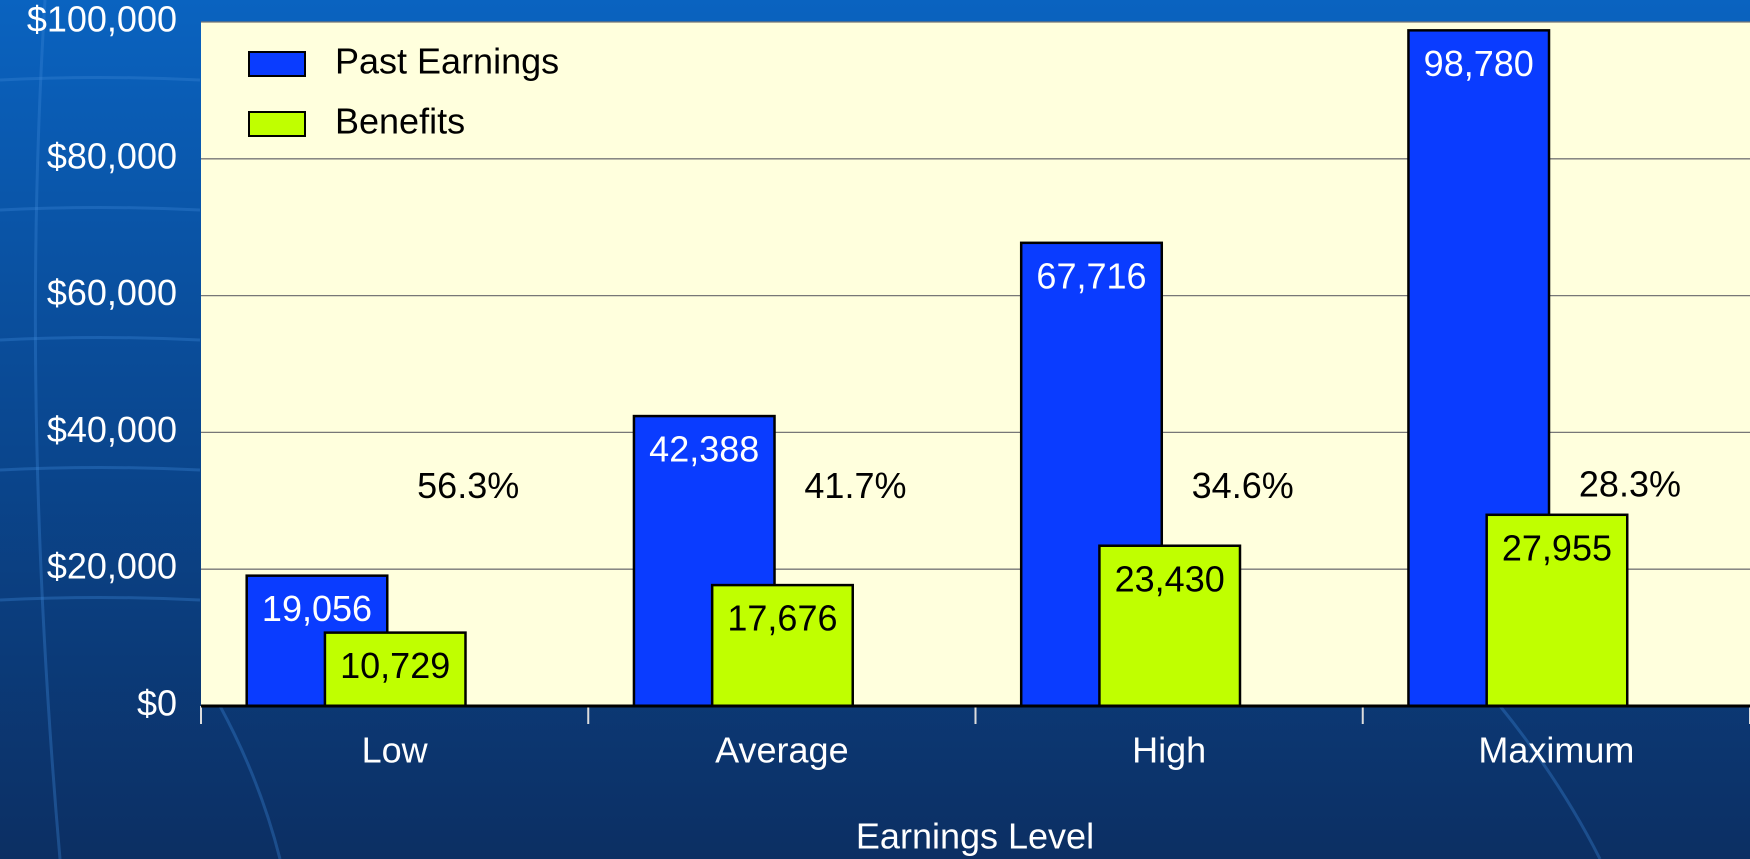 The height and width of the screenshot is (859, 1750). Describe the element at coordinates (400, 121) in the screenshot. I see `legend-label: Benefits` at that location.